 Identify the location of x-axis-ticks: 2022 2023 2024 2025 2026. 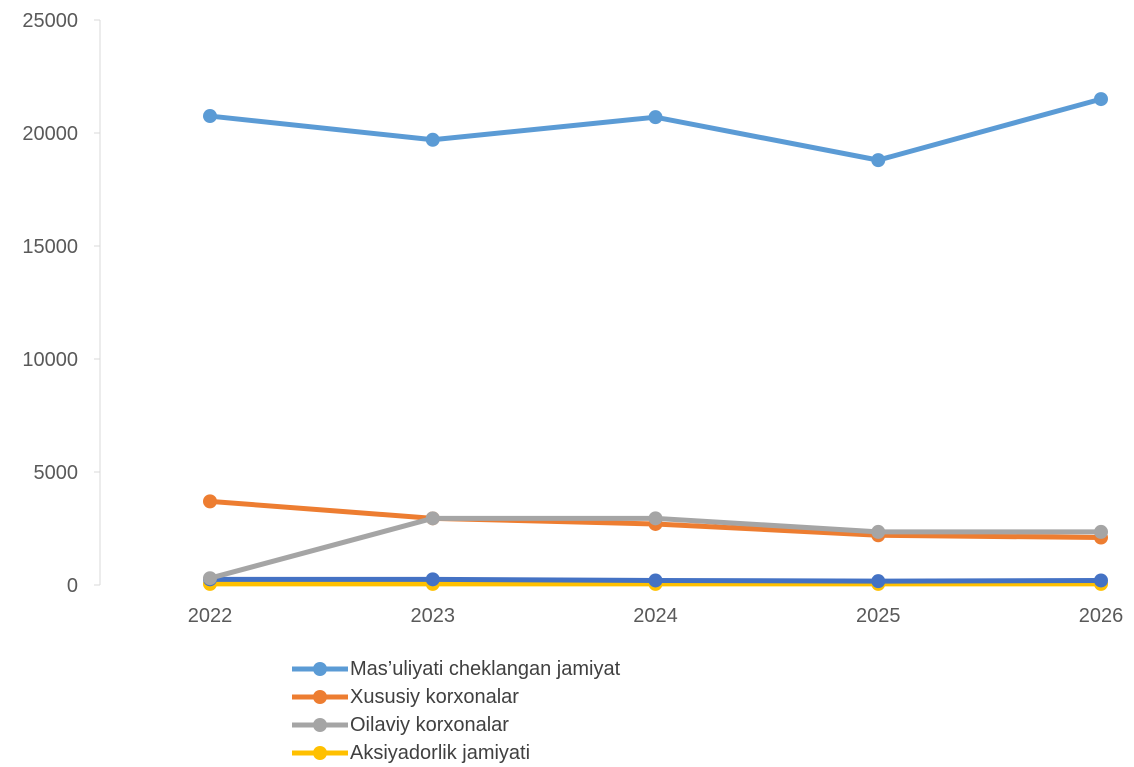
(656, 616).